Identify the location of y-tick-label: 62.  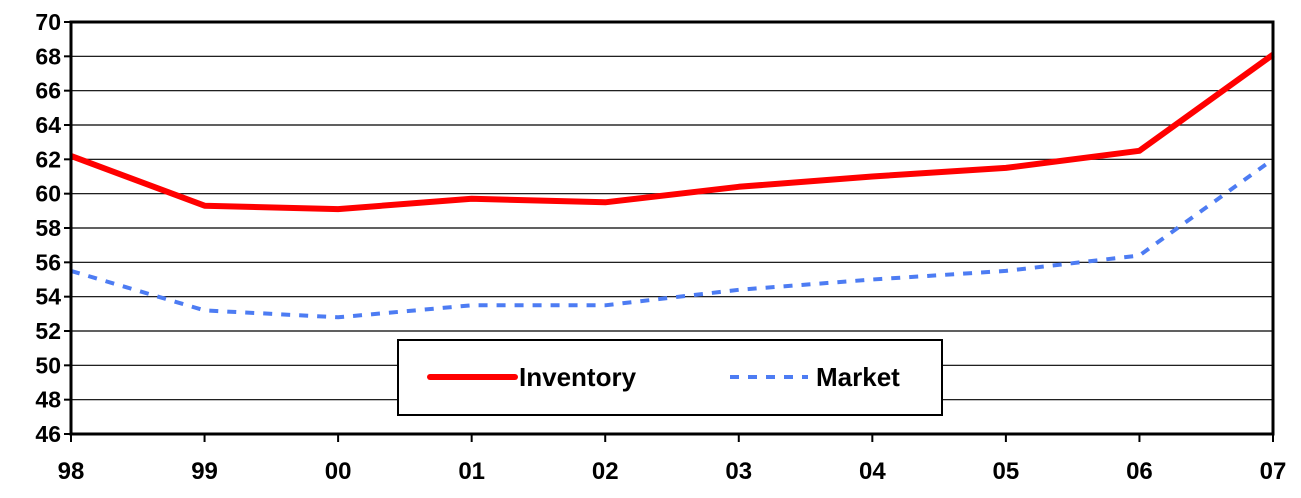
(48, 159).